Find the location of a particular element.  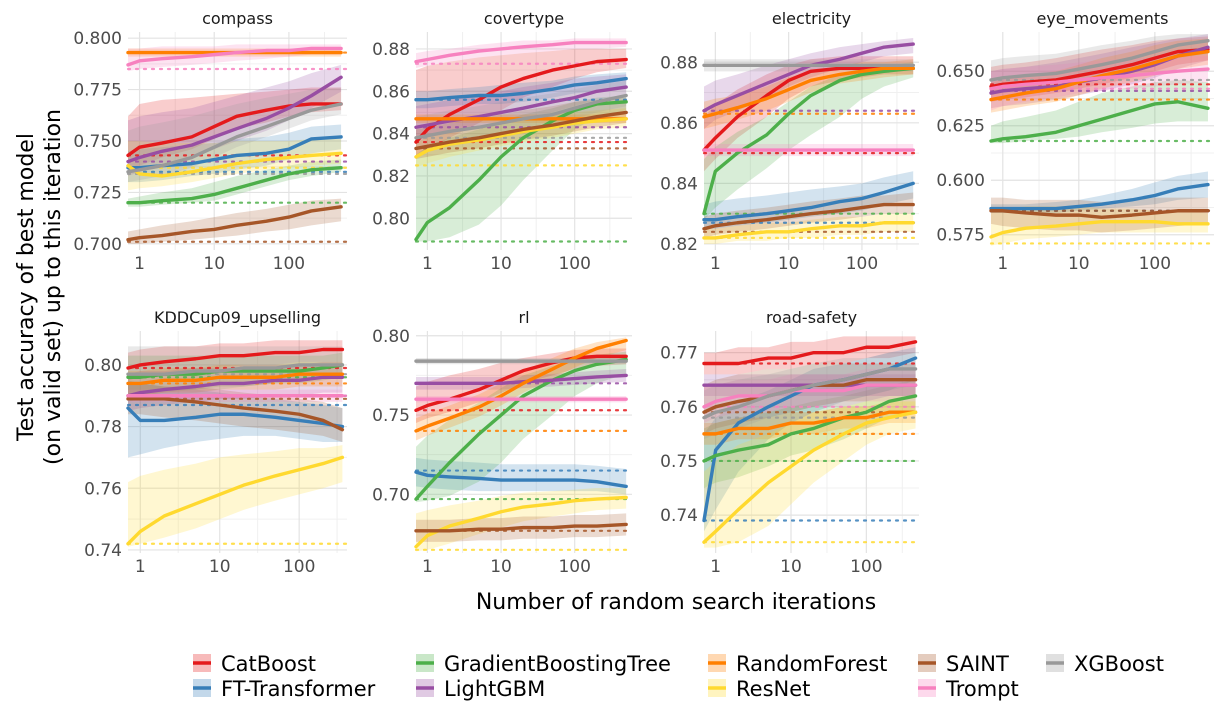

ribbon-xgboost is located at coordinates (235, 135).